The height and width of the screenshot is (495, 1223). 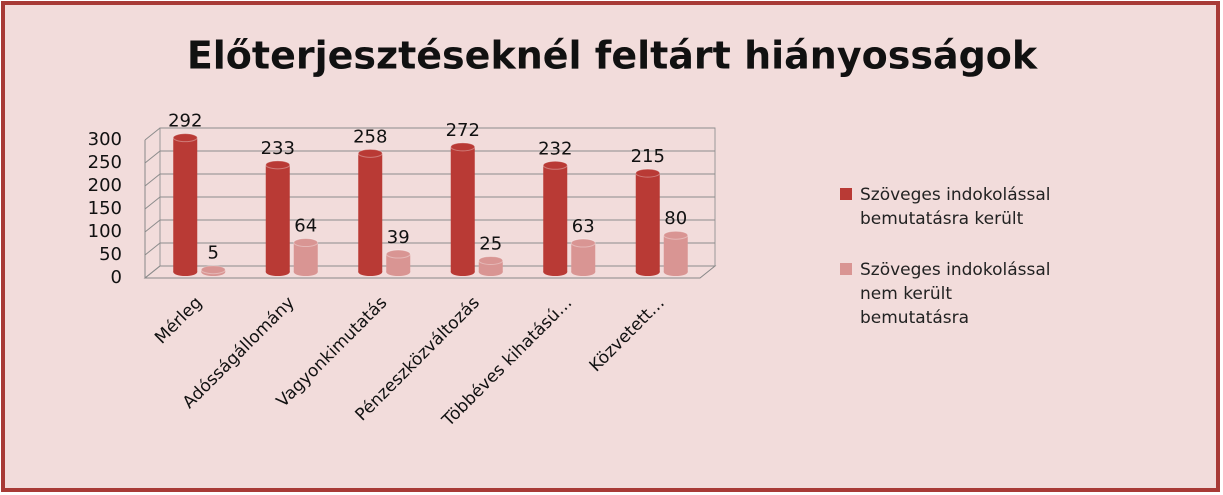 I want to click on y-tick-label: 250, so click(x=105, y=162).